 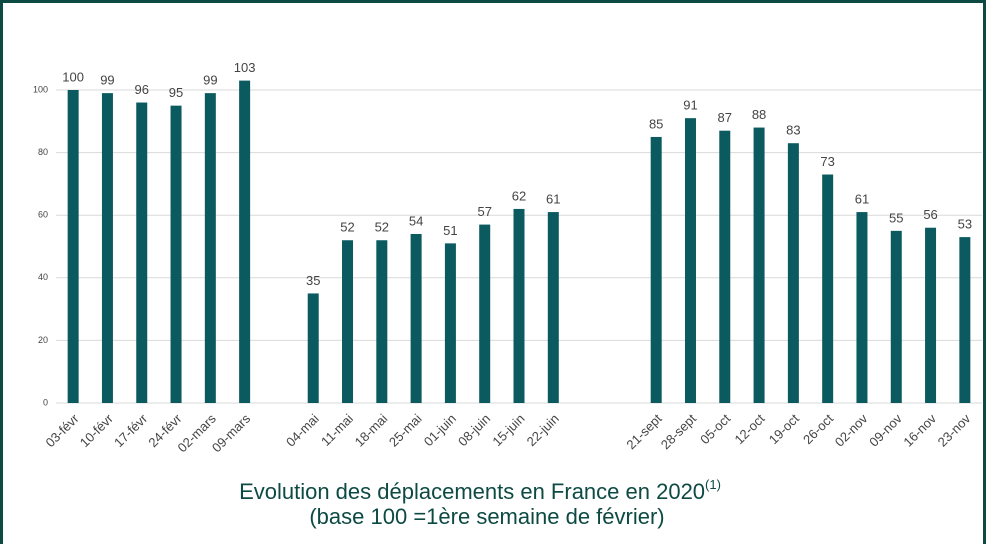 I want to click on value-label: 96, so click(x=142, y=89).